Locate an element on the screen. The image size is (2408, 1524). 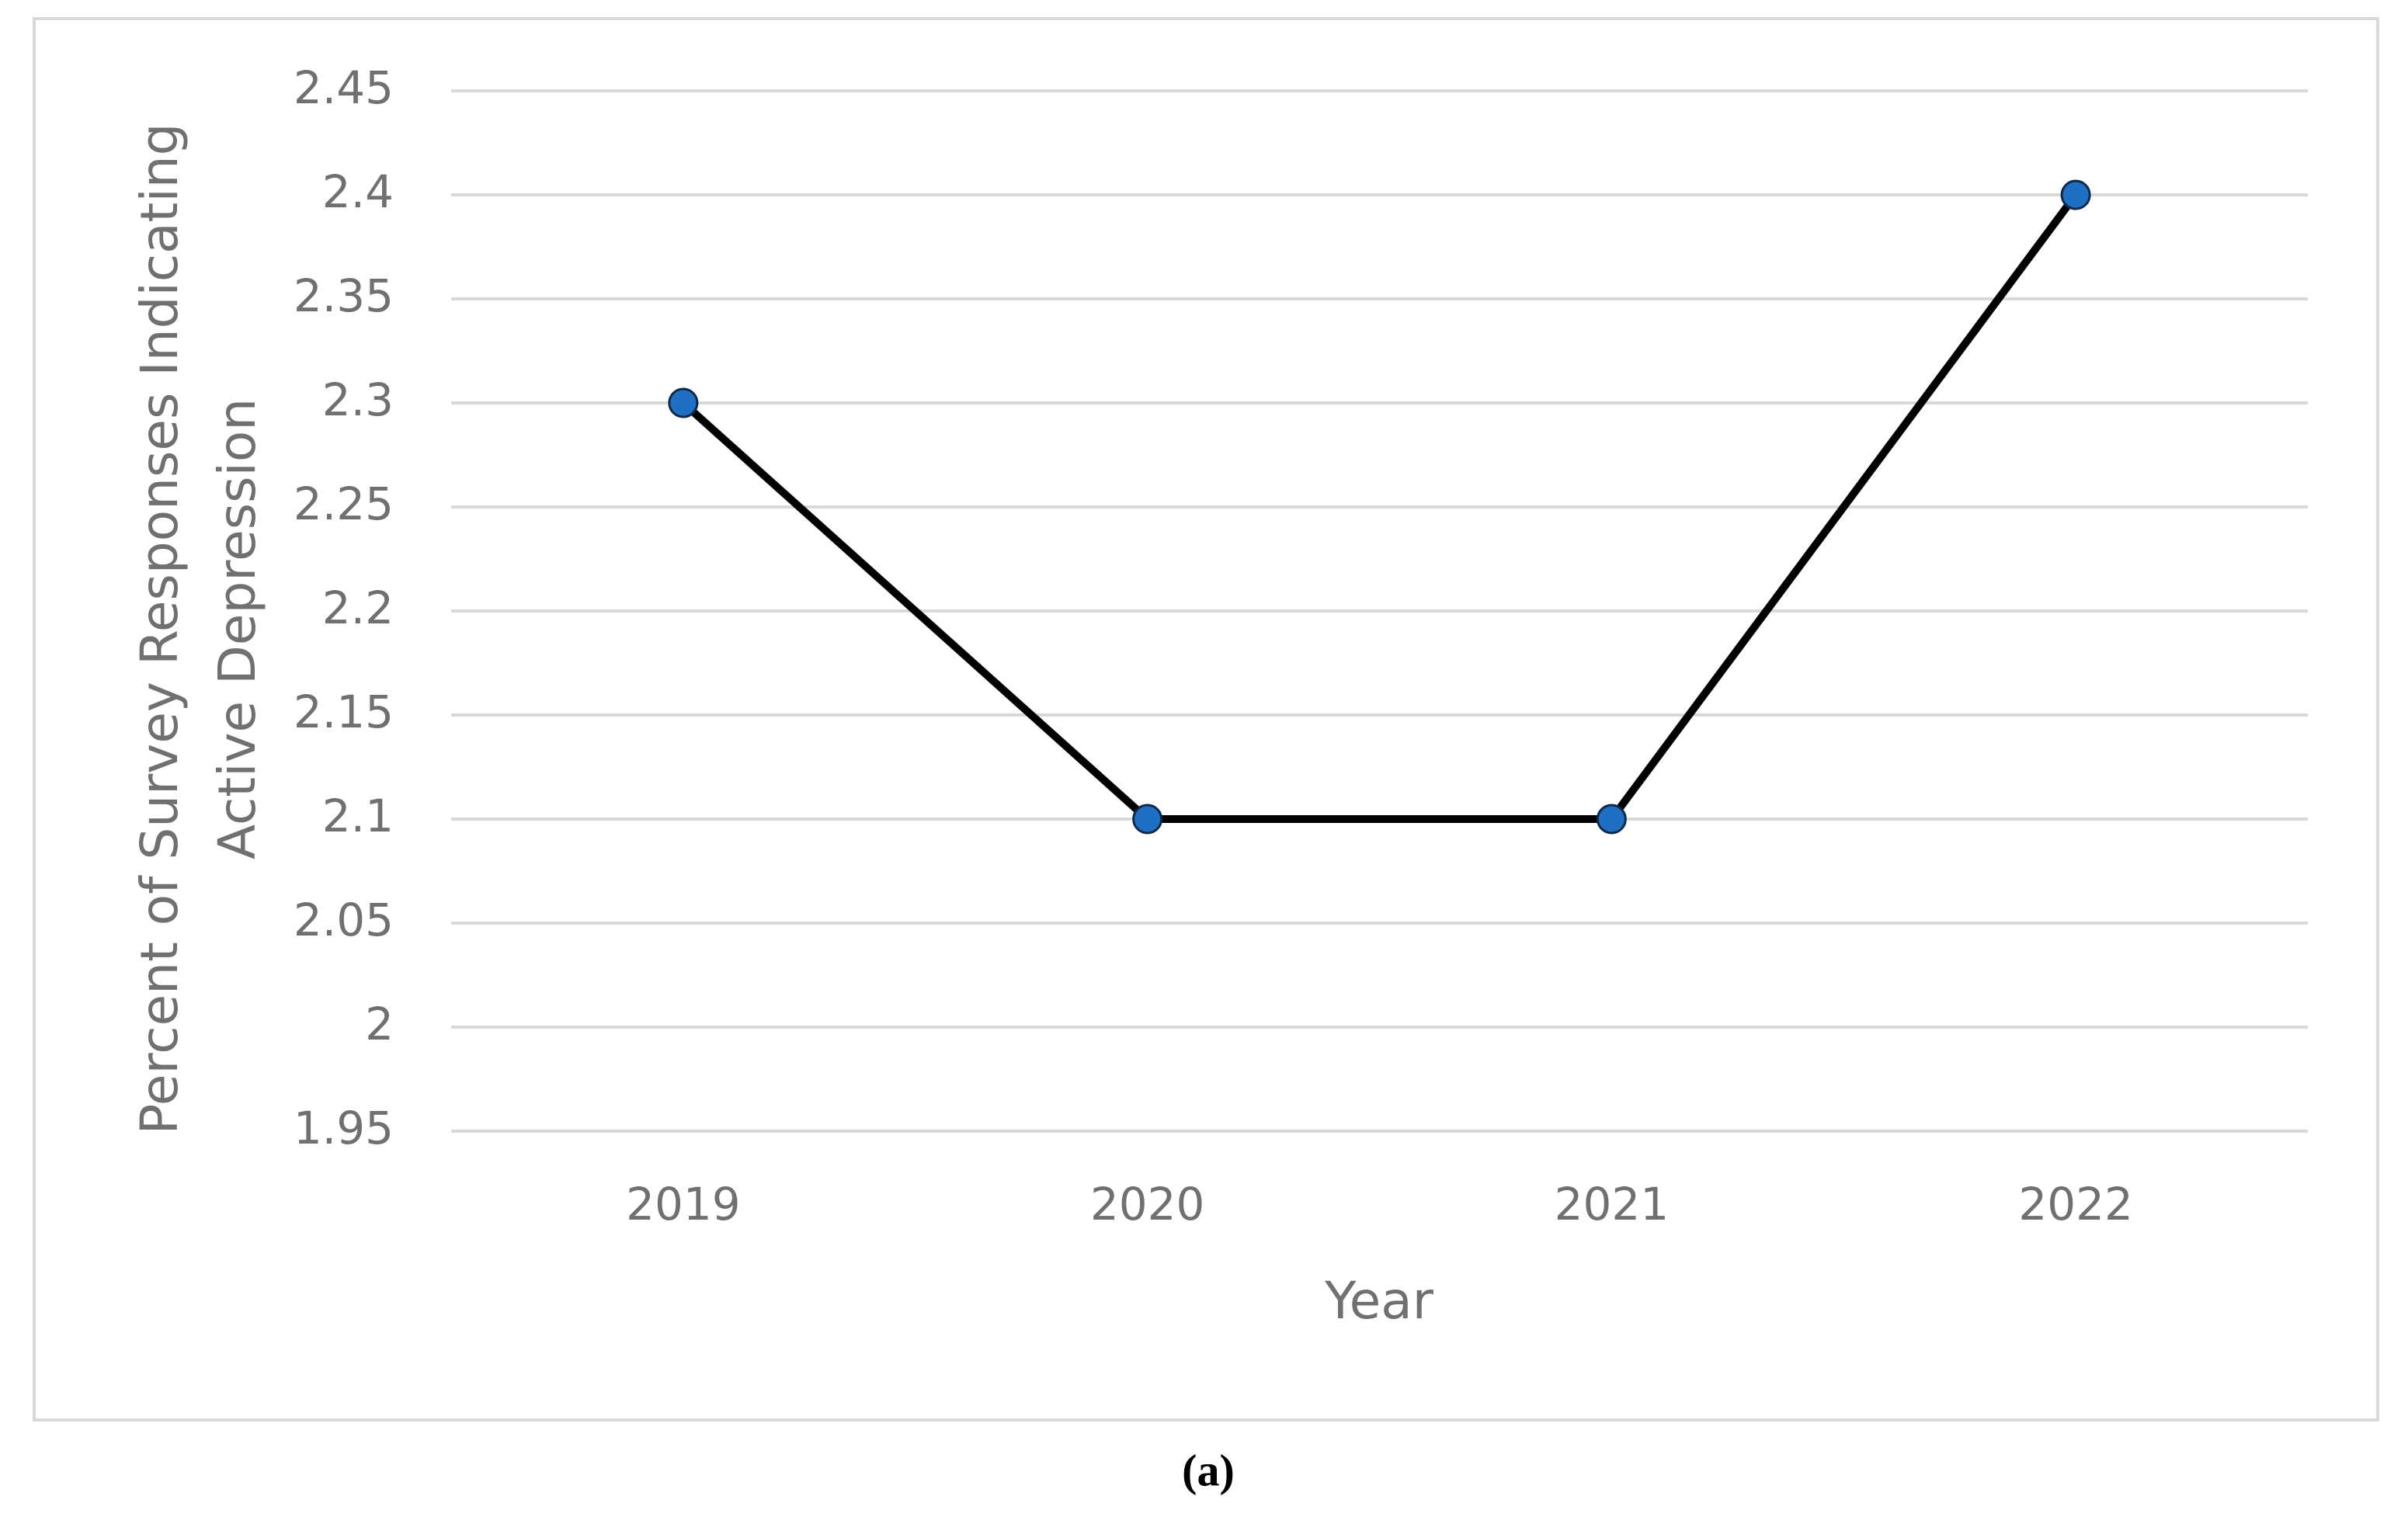
y-tick-label: 2 is located at coordinates (380, 1024).